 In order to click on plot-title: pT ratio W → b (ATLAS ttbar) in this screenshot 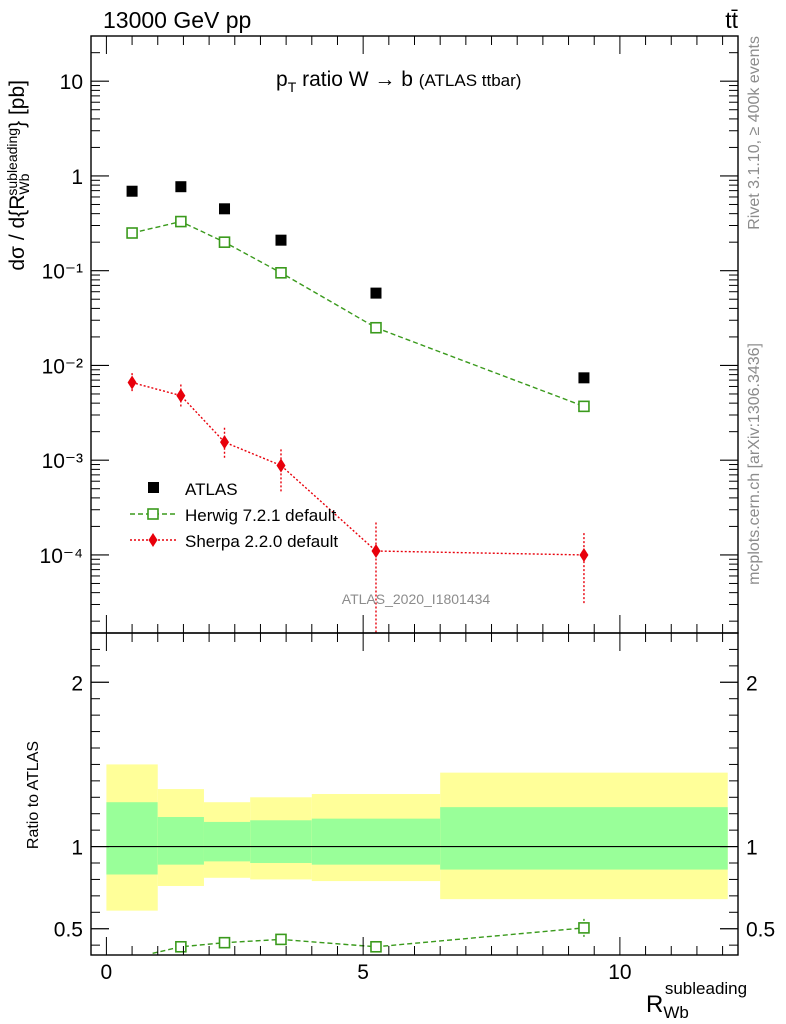, I will do `click(398, 81)`.